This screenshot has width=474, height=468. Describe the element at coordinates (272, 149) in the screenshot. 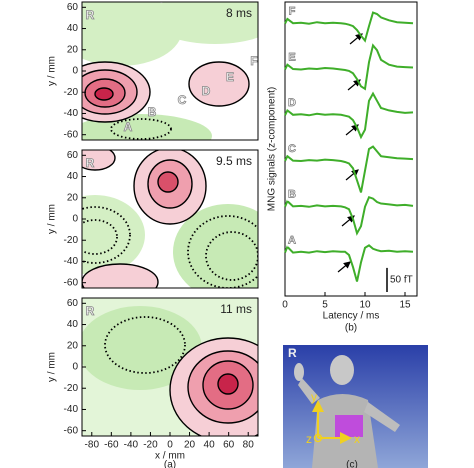

I see `y-axis-label: MNG signals (z-component)` at that location.